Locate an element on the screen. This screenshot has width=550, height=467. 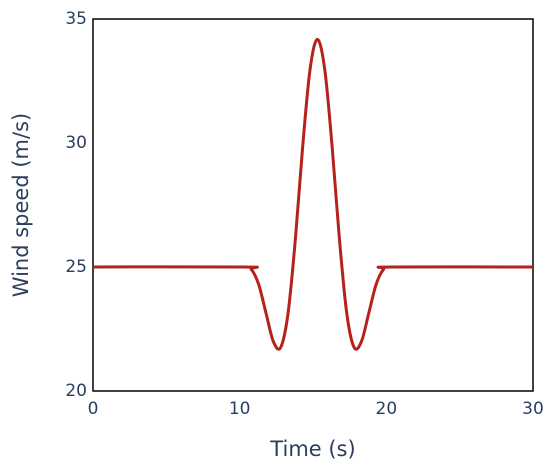
y-tick-label: 35 is located at coordinates (76, 19).